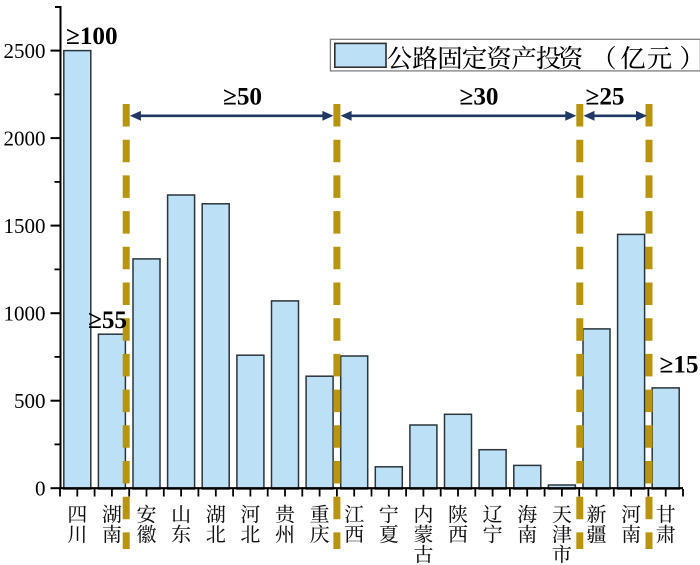 This screenshot has height=565, width=700. I want to click on svg-text: ≥100, so click(92, 36).